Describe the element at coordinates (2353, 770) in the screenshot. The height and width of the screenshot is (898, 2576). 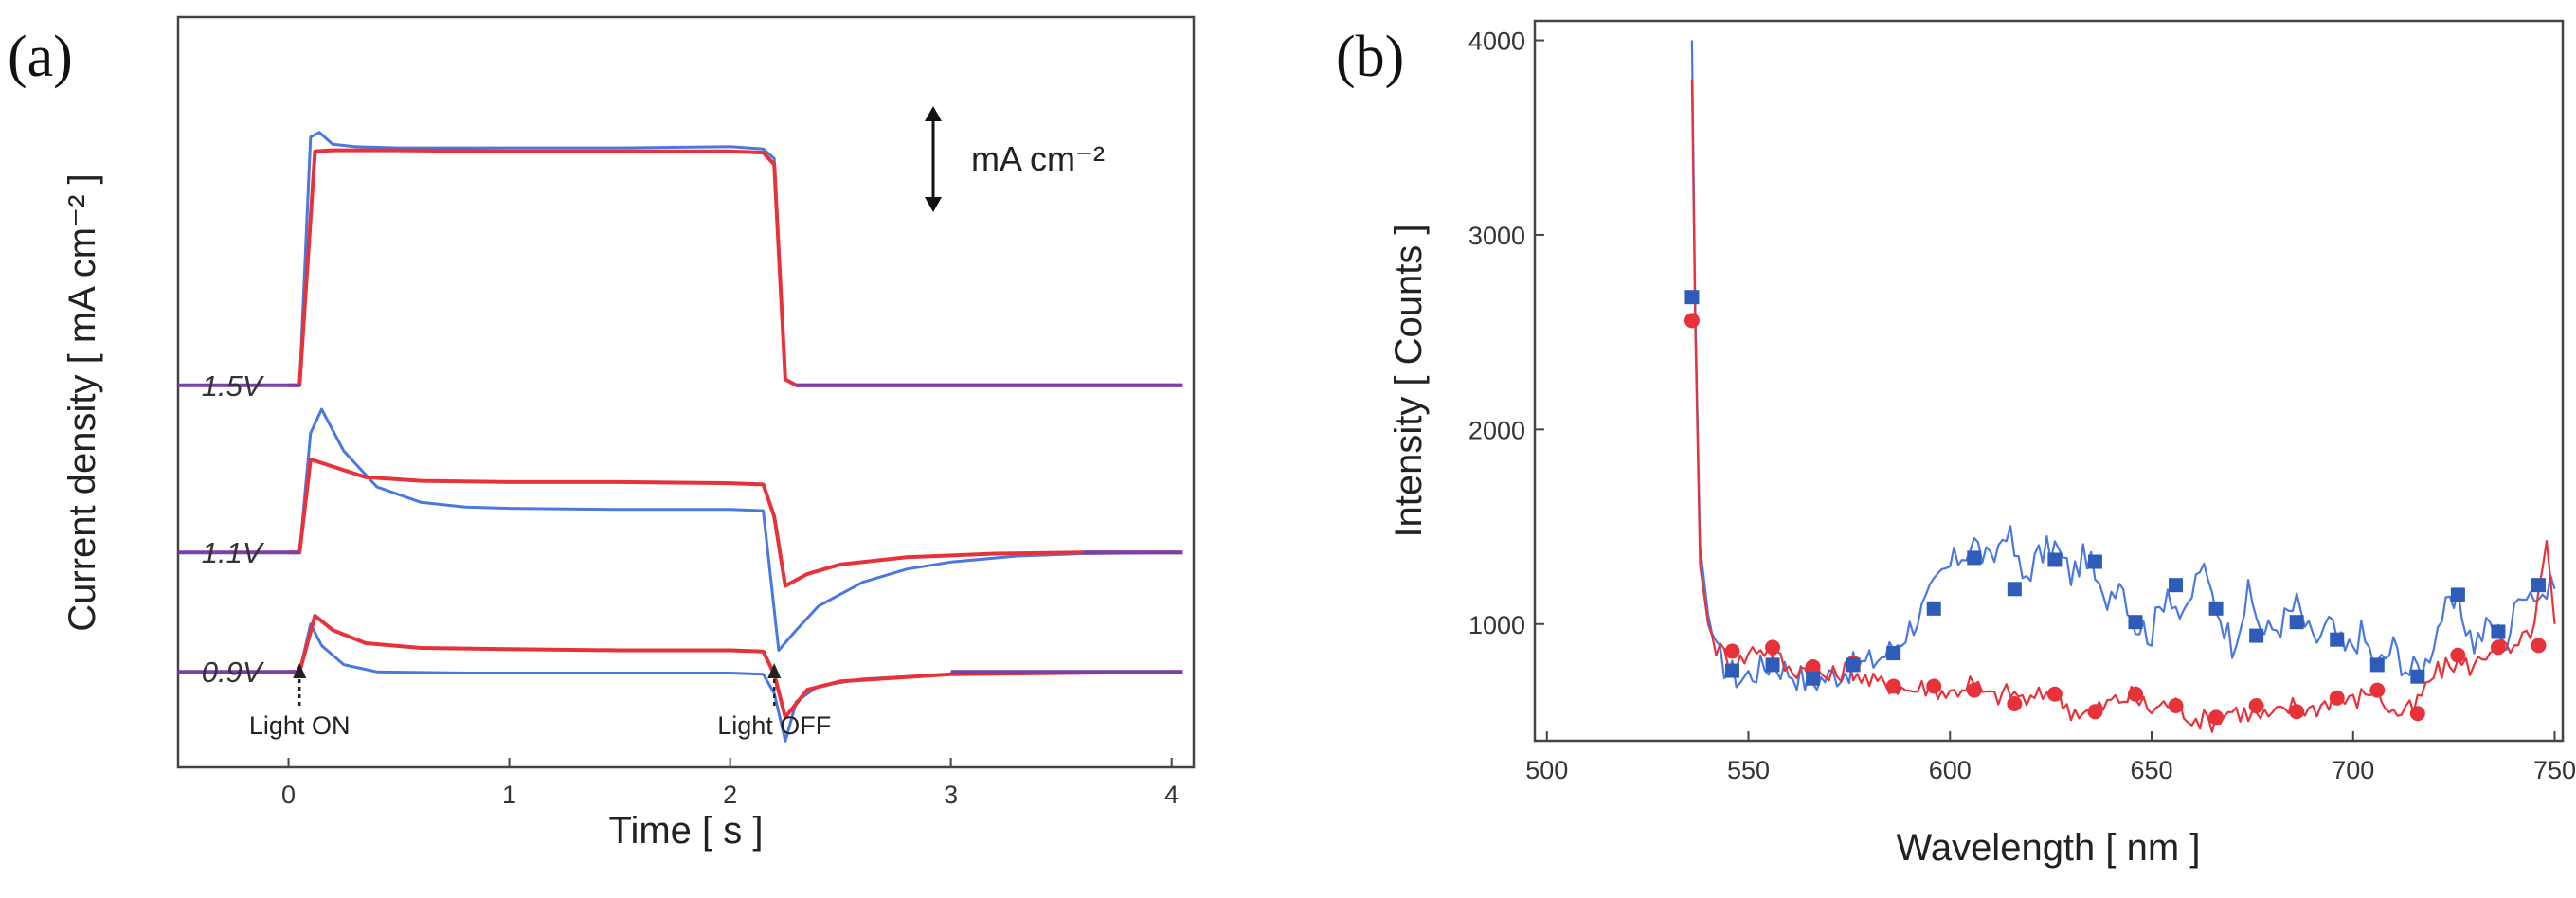
I see `panel-b-x-tick-label: 700` at that location.